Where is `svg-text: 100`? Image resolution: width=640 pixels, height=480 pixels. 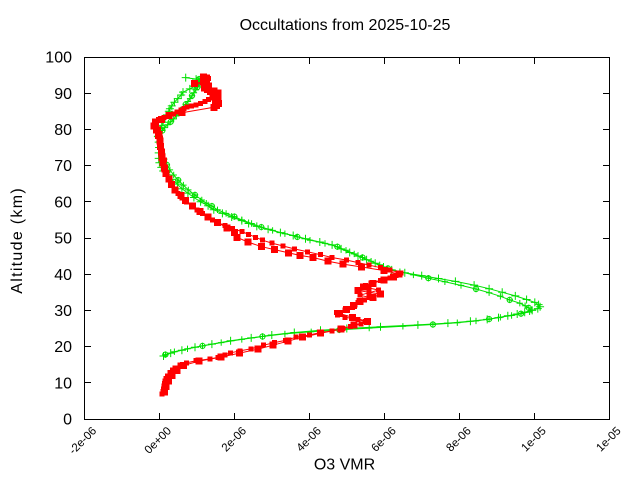 svg-text: 100 is located at coordinates (58, 58).